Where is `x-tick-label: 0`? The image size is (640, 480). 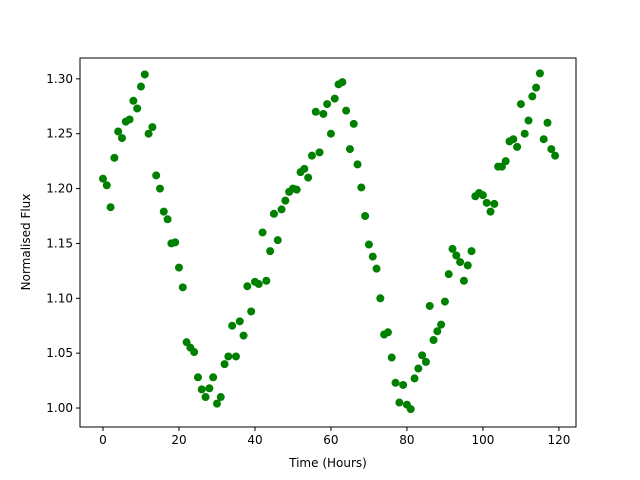
x-tick-label: 0 is located at coordinates (103, 440).